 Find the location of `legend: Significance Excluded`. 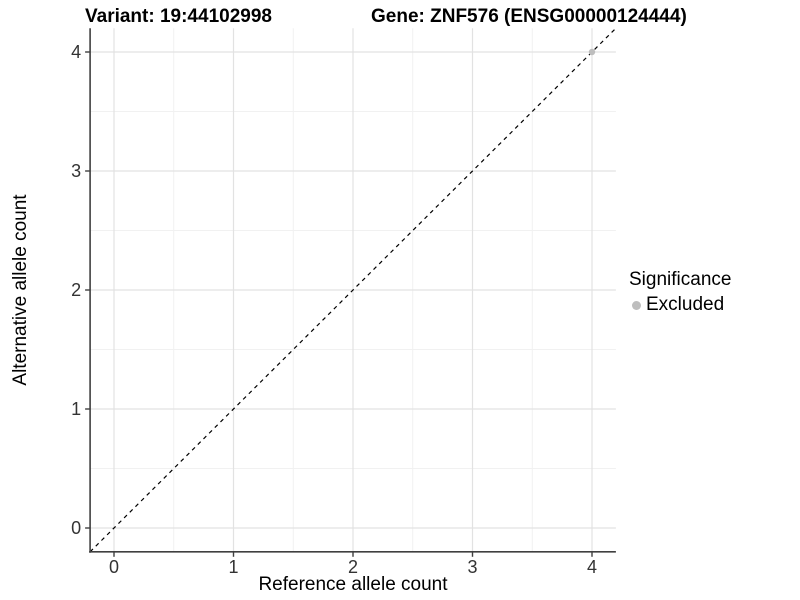

legend: Significance Excluded is located at coordinates (680, 292).